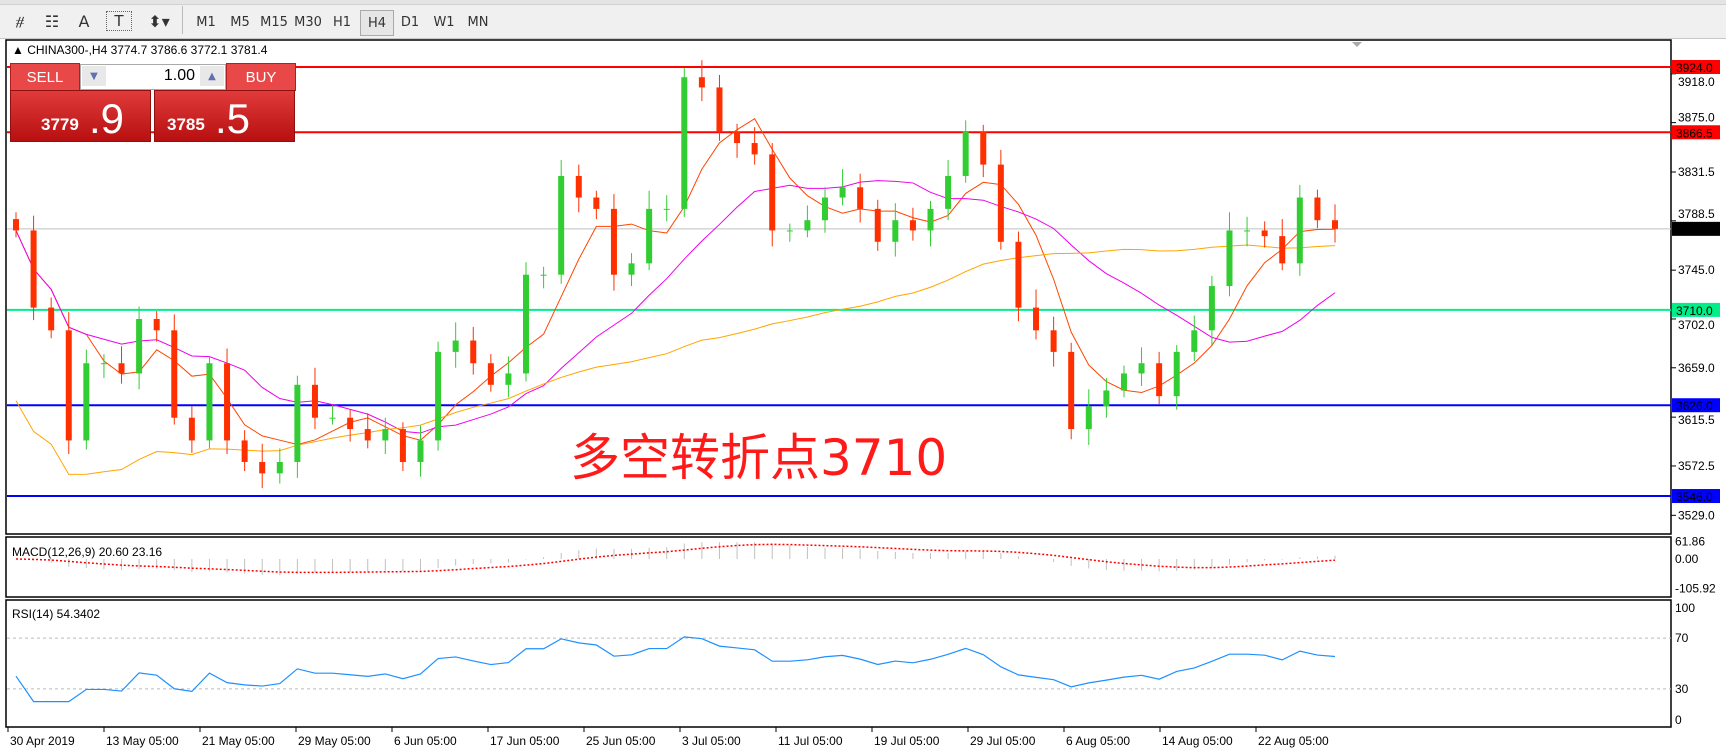 The height and width of the screenshot is (755, 1726). I want to click on buy-button: BUY, so click(261, 77).